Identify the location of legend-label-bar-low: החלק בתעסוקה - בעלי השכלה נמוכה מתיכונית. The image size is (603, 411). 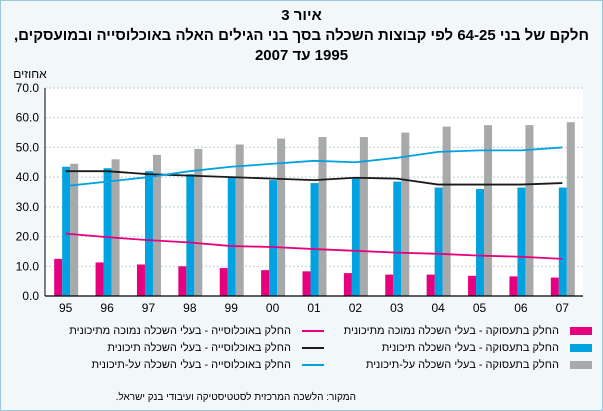
(451, 331).